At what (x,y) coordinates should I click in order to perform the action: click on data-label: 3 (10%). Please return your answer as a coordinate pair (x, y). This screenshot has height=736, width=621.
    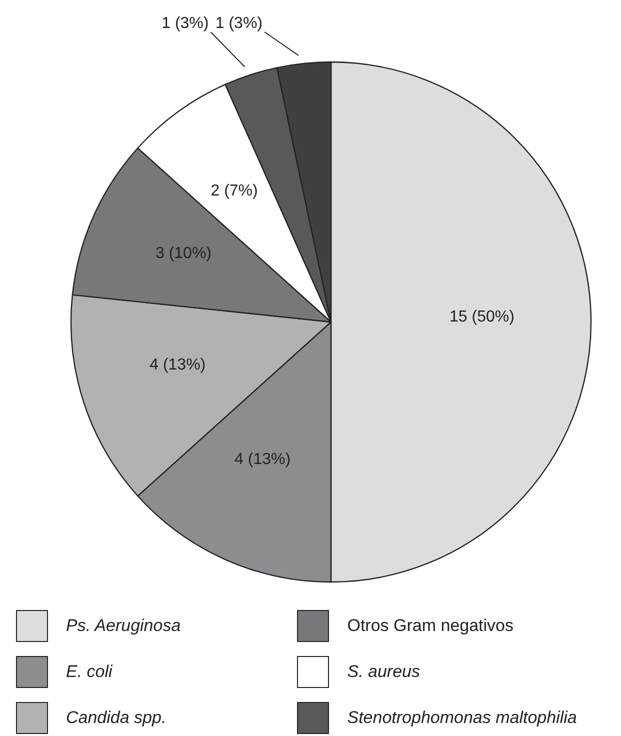
    Looking at the image, I should click on (183, 253).